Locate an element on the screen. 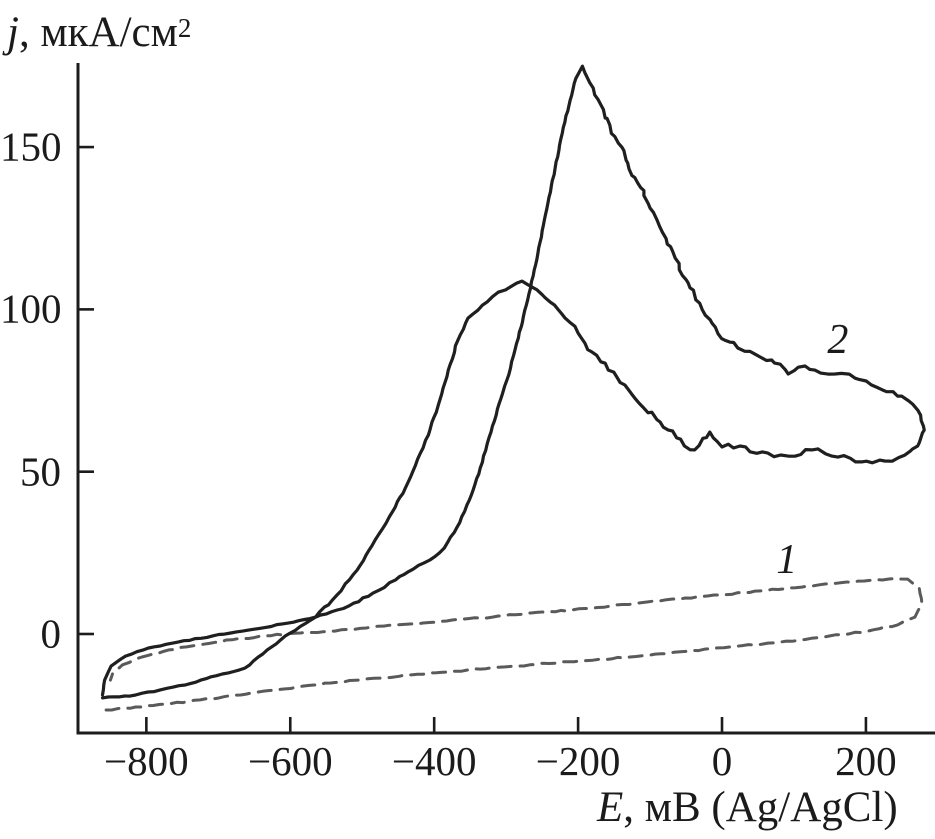 This screenshot has height=839, width=935. y-axis-units-exponent: 2 is located at coordinates (184, 28).